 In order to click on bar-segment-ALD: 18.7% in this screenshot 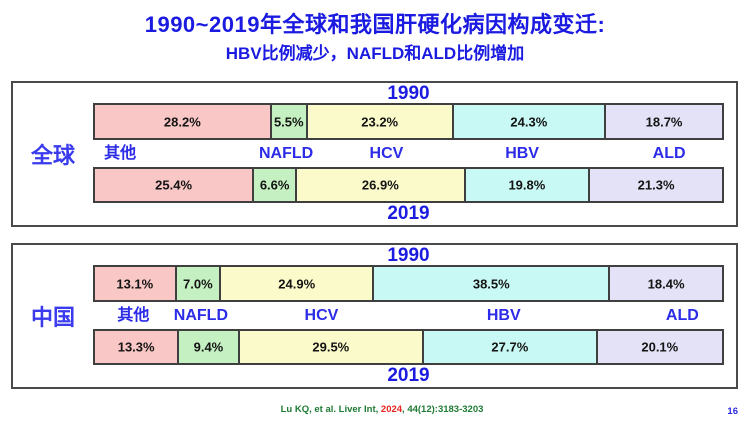, I will do `click(664, 121)`.